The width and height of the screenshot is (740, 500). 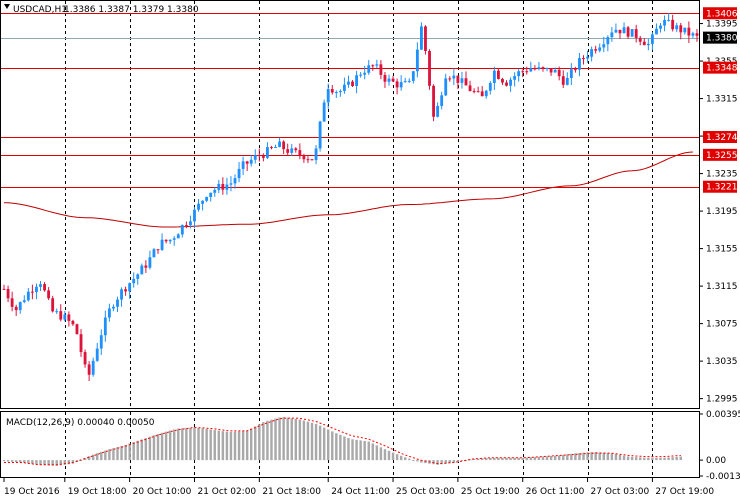 I want to click on price-tick-label: 1.3155, so click(x=722, y=250).